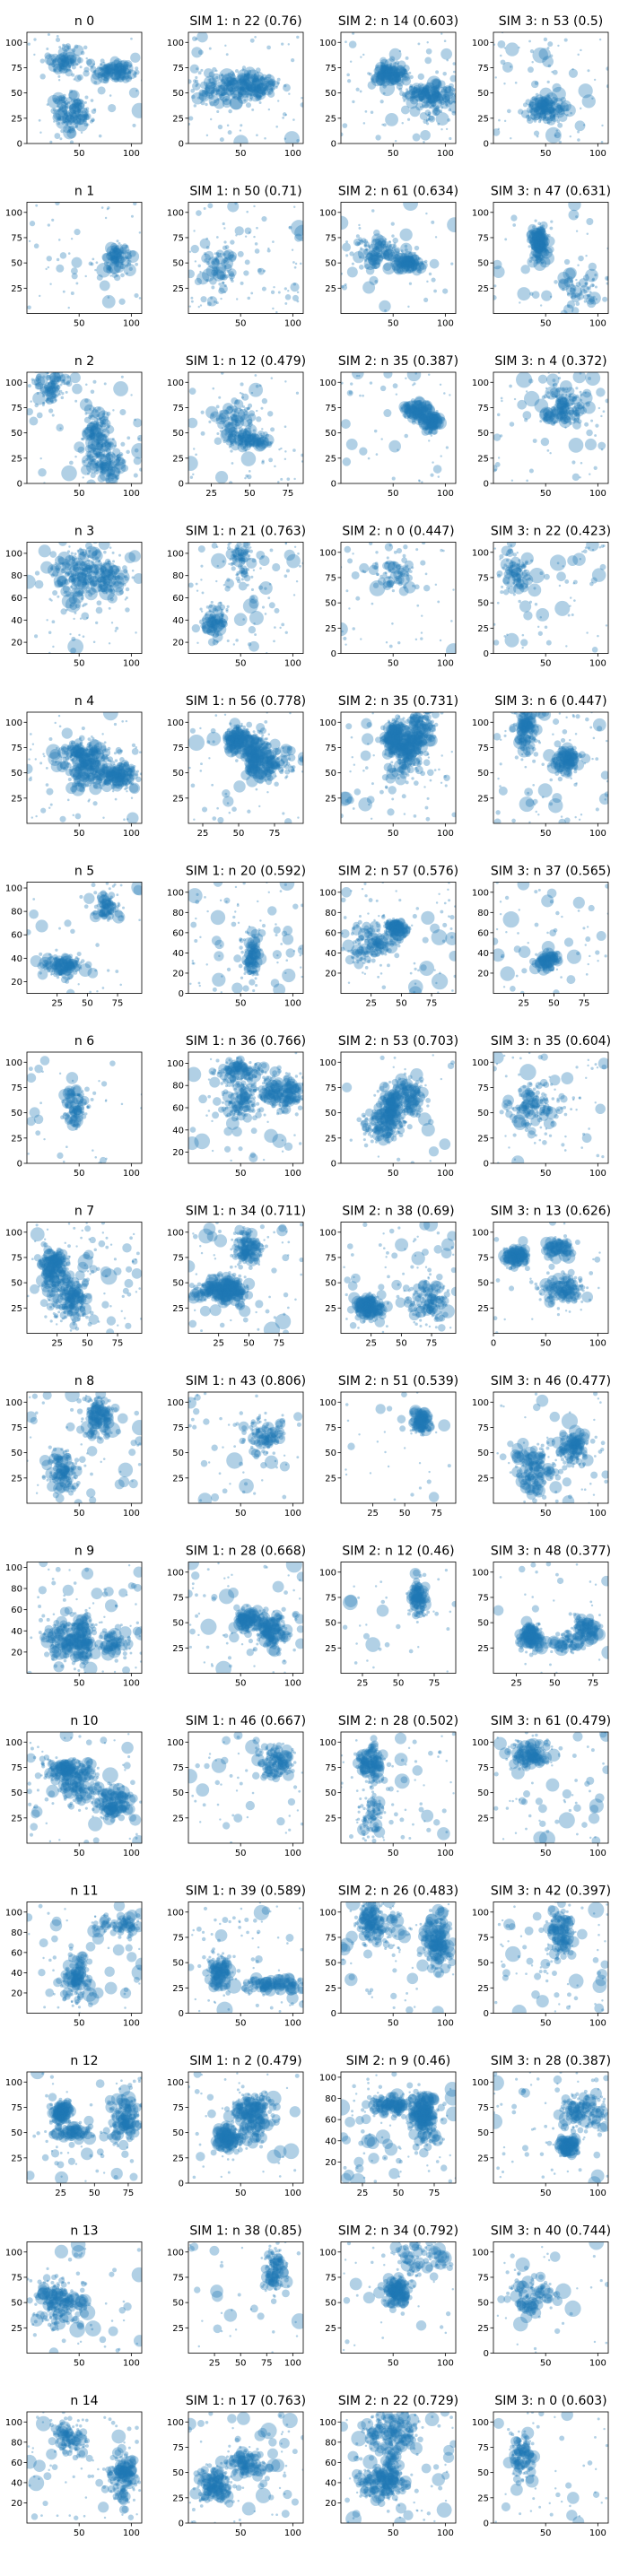 The width and height of the screenshot is (628, 2576). Describe the element at coordinates (546, 494) in the screenshot. I see `x-tick-label: 50` at that location.